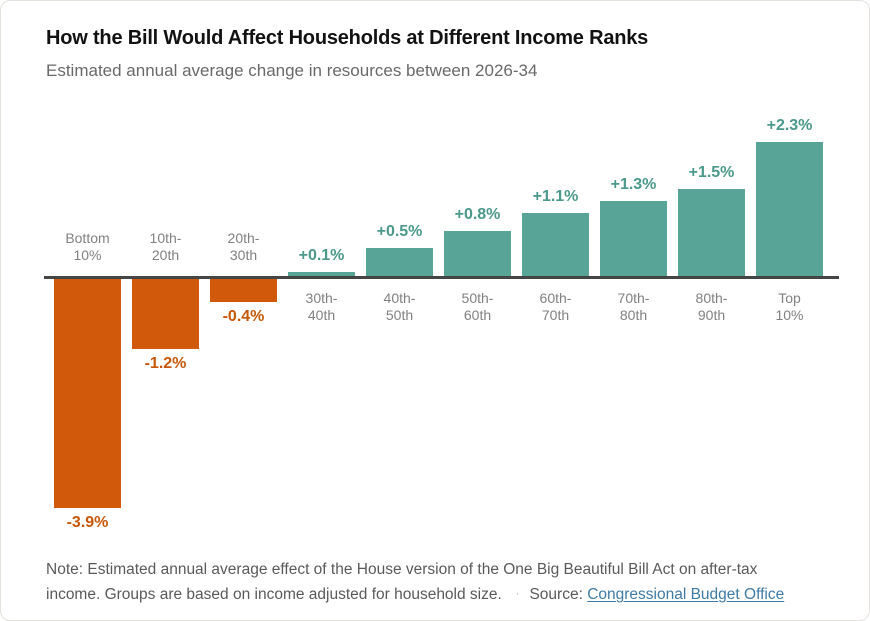  What do you see at coordinates (477, 306) in the screenshot?
I see `bar-category-label: 50th- 60th` at bounding box center [477, 306].